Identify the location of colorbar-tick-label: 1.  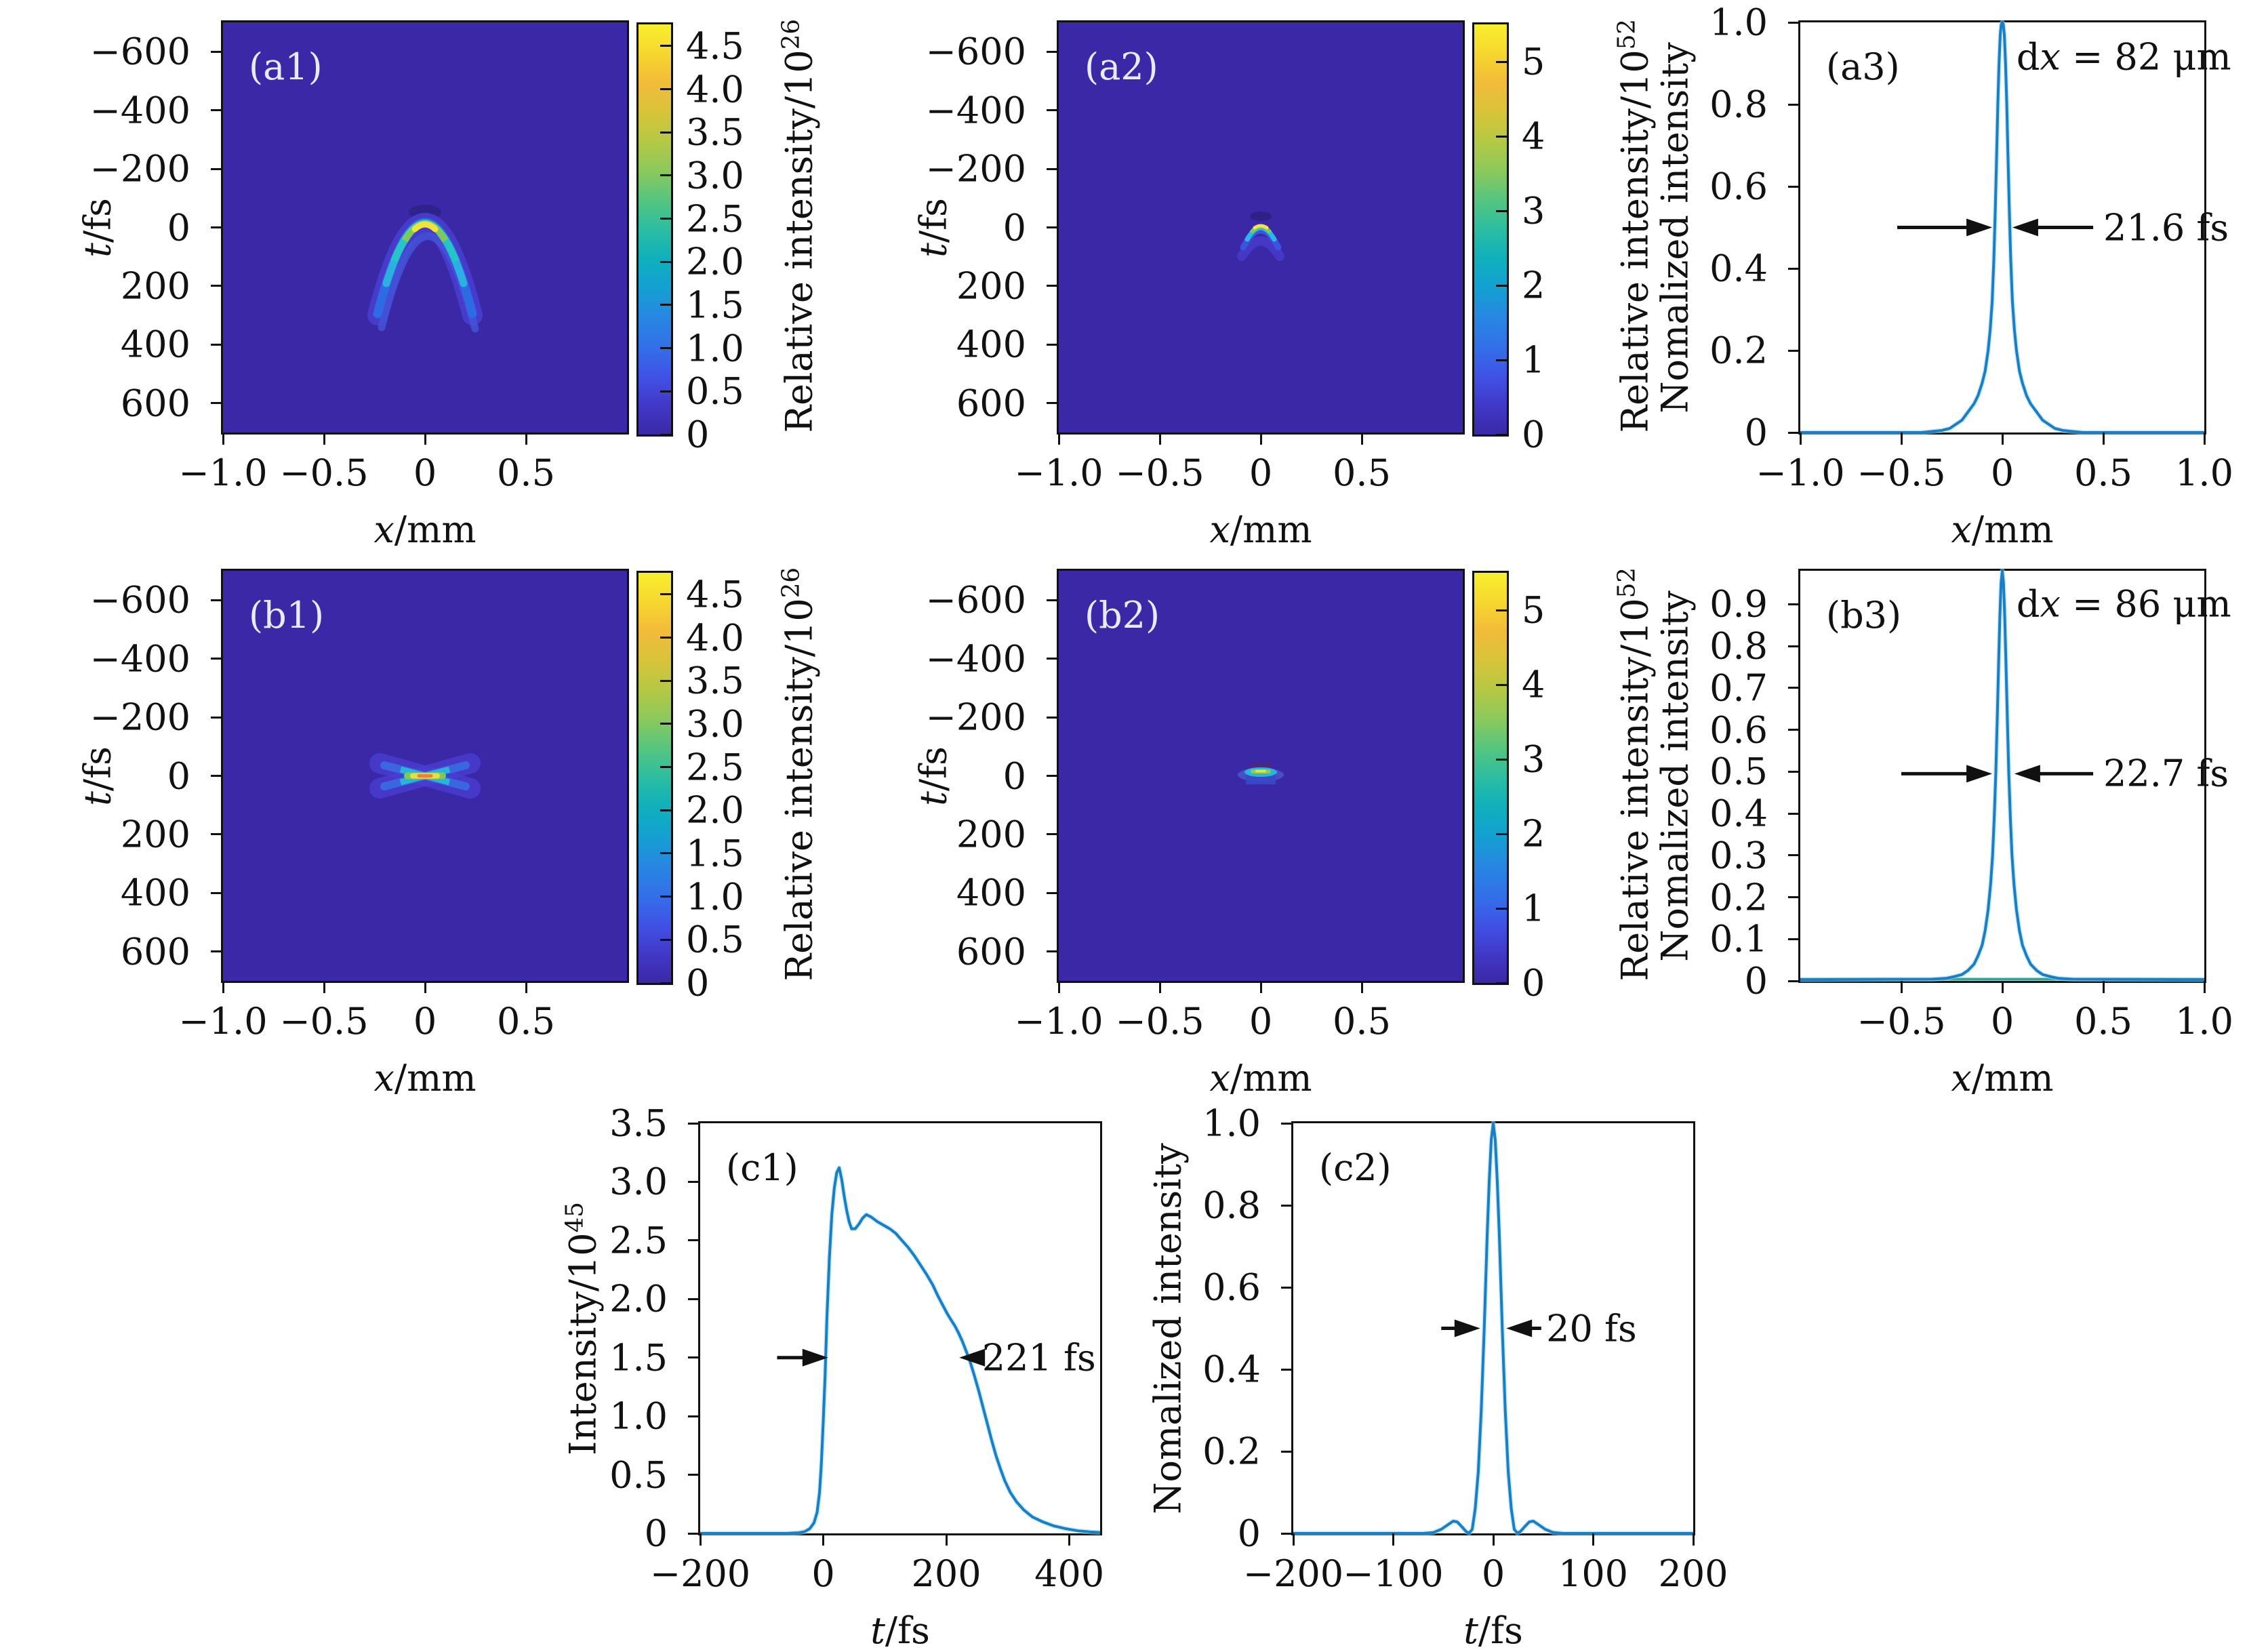
(1533, 360).